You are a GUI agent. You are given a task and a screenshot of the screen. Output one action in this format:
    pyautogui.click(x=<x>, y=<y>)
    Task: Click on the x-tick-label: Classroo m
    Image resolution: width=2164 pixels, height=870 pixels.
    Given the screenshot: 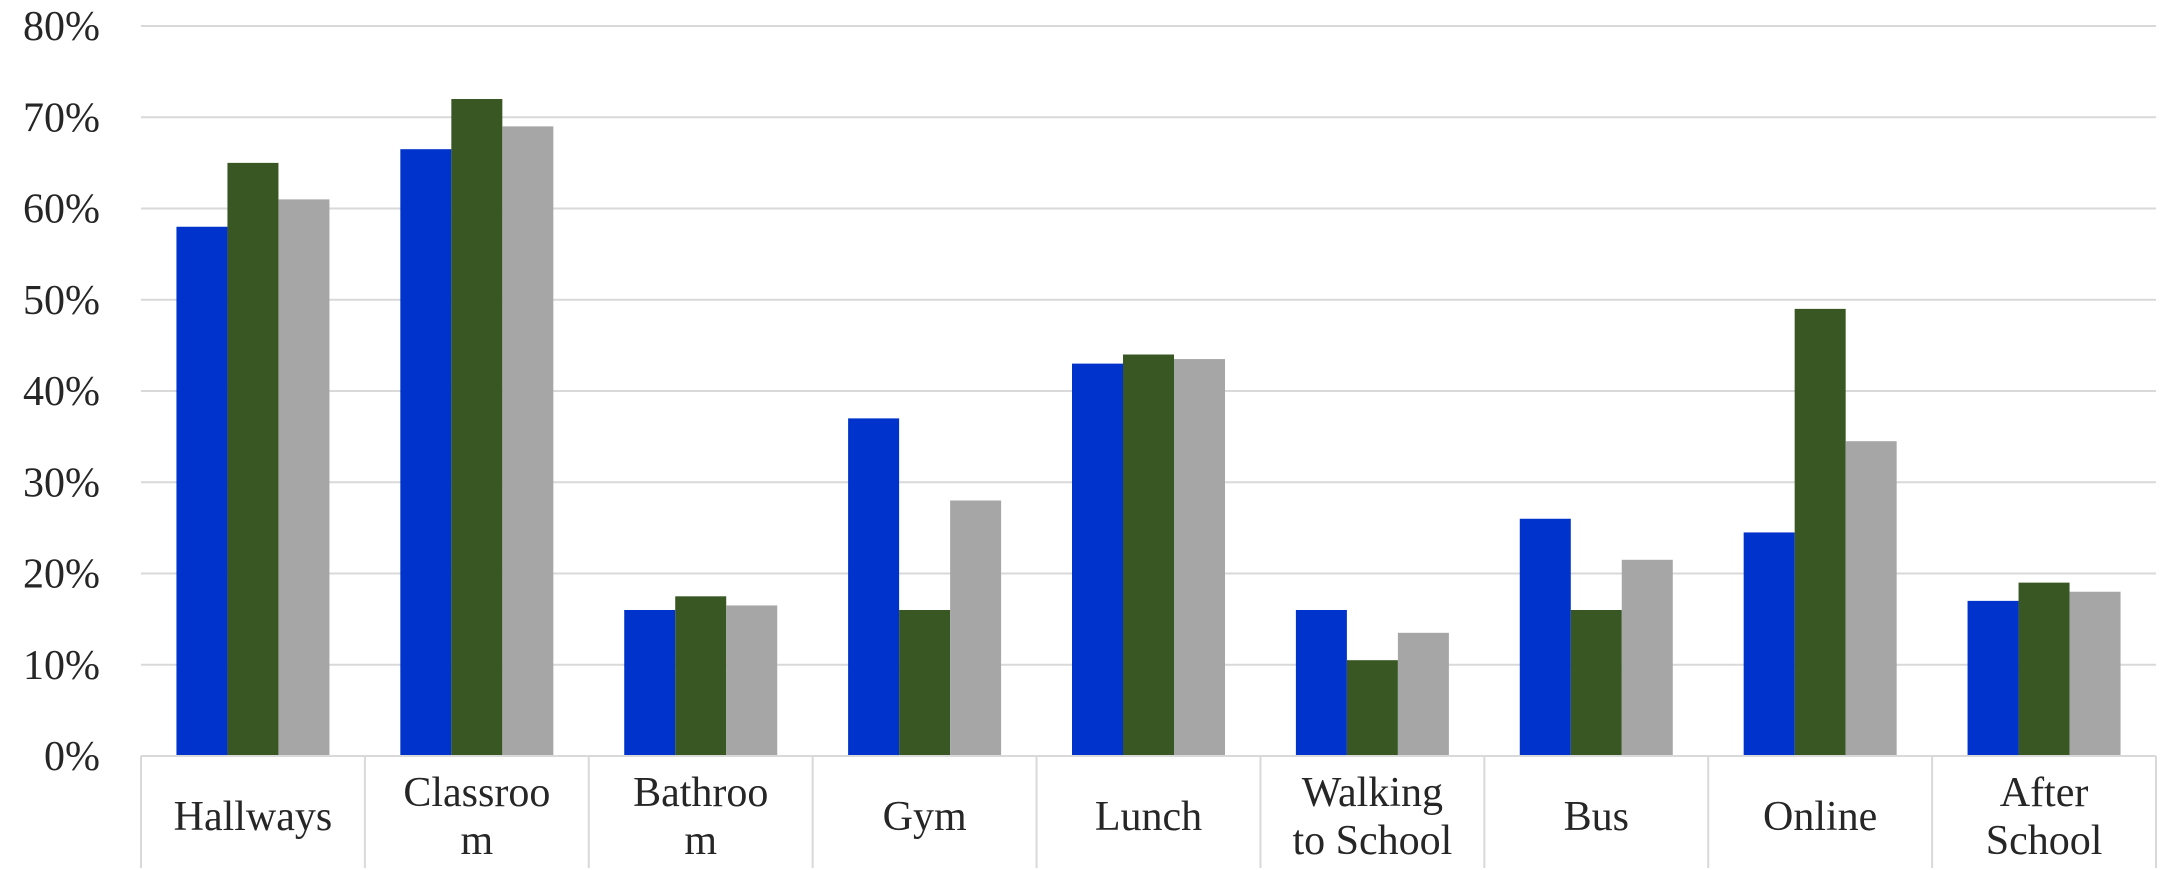 What is the action you would take?
    pyautogui.click(x=476, y=817)
    